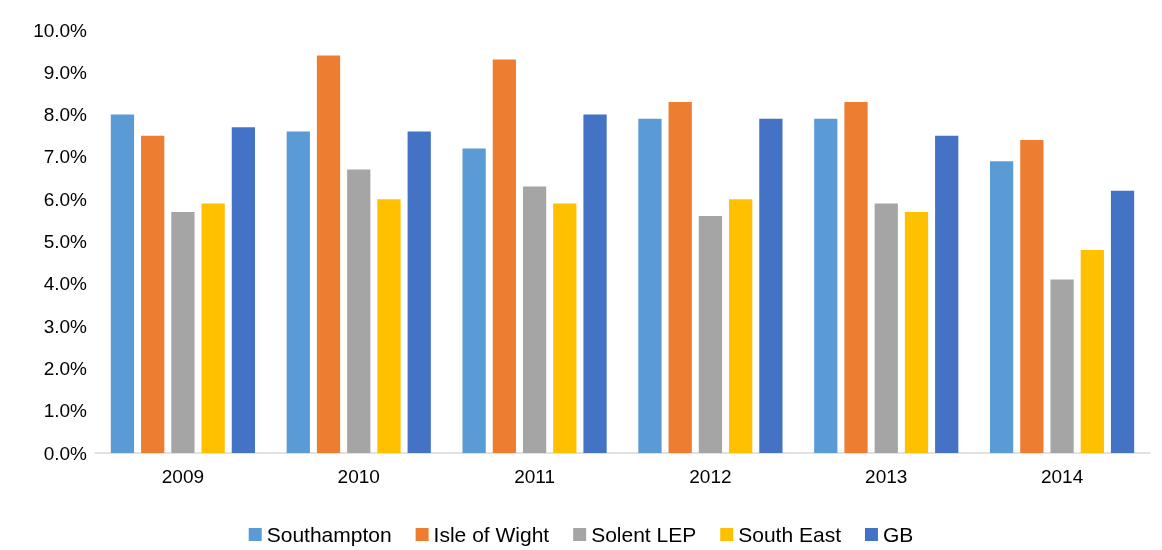 This screenshot has height=550, width=1162. I want to click on y-tick-label: 0.0%, so click(65, 453).